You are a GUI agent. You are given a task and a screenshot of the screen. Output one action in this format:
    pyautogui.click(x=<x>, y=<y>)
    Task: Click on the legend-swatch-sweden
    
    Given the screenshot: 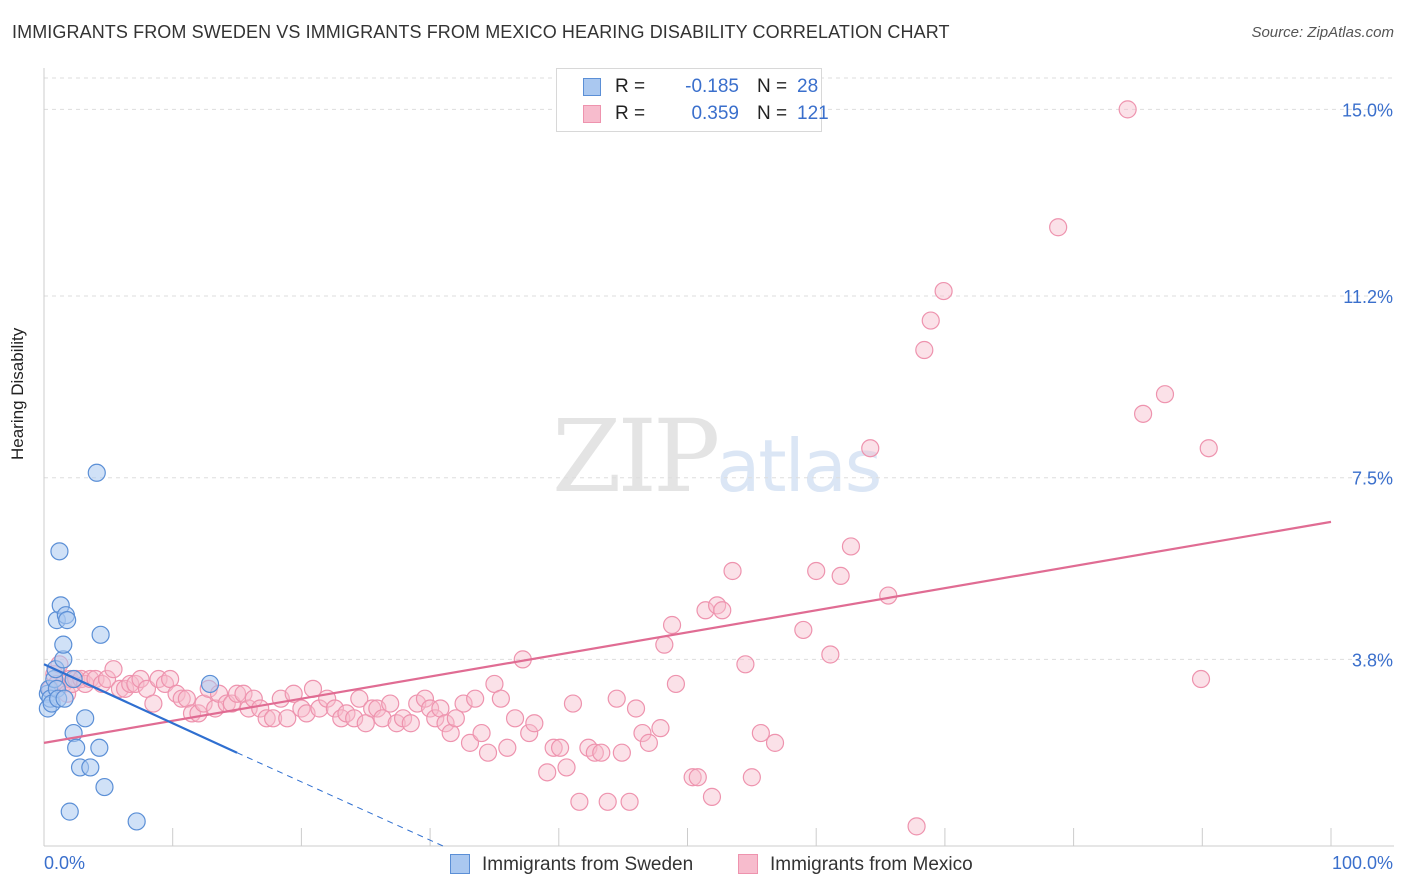 What is the action you would take?
    pyautogui.click(x=592, y=87)
    